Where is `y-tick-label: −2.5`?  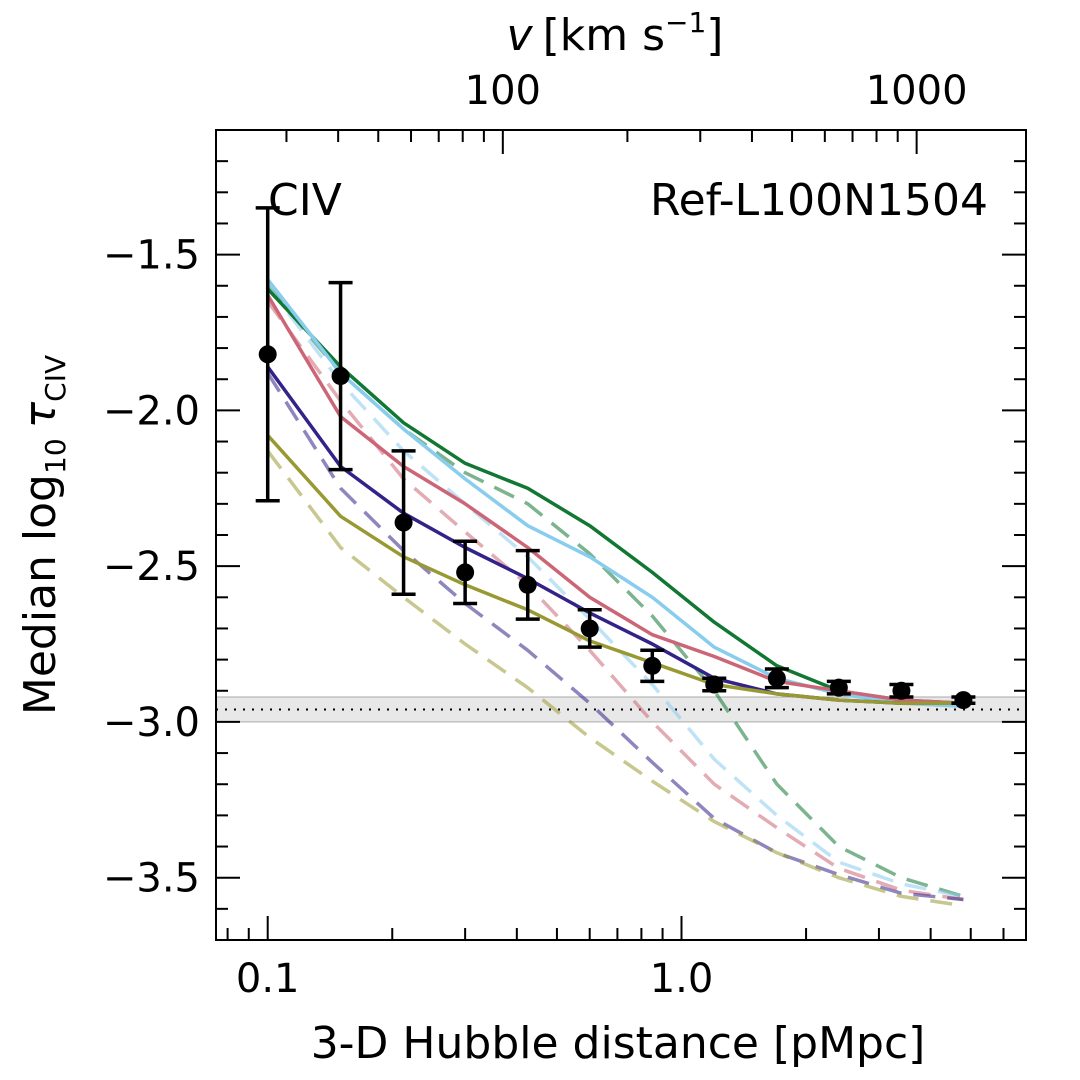
y-tick-label: −2.5 is located at coordinates (151, 567).